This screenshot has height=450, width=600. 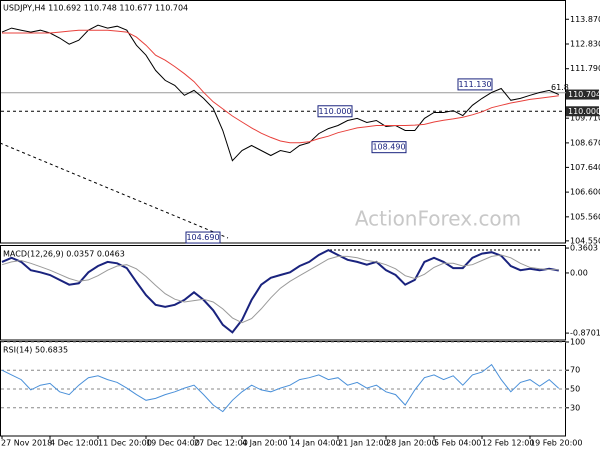 I want to click on x-tick-label: 21 Jan 12:00, so click(x=363, y=443).